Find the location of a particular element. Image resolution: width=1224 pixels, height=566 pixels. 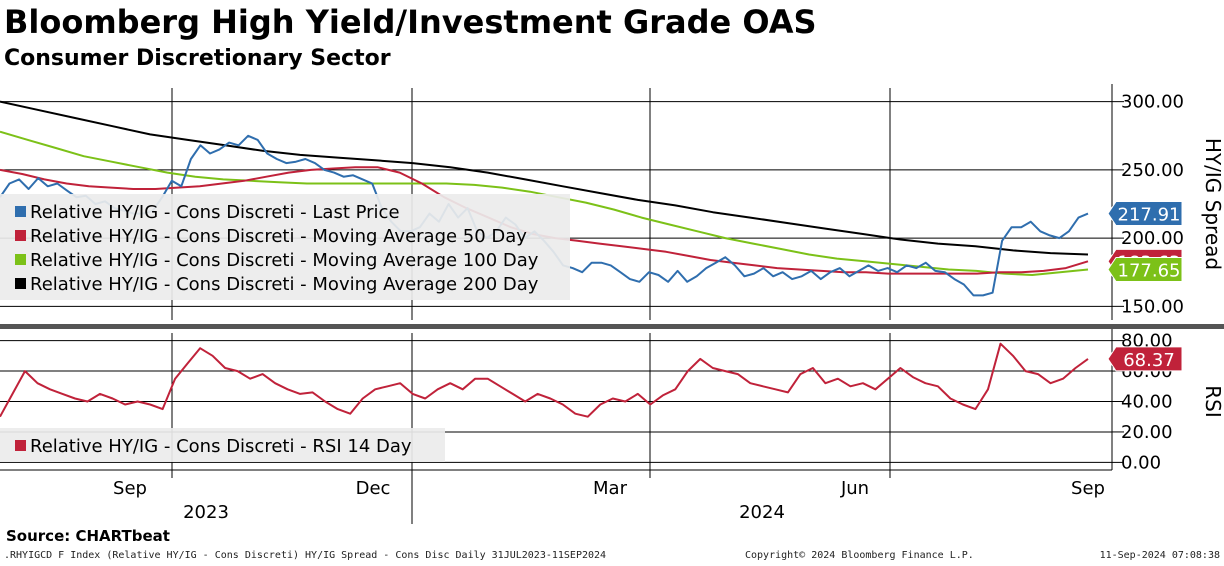

last-value-label: 68.37 is located at coordinates (1149, 360).